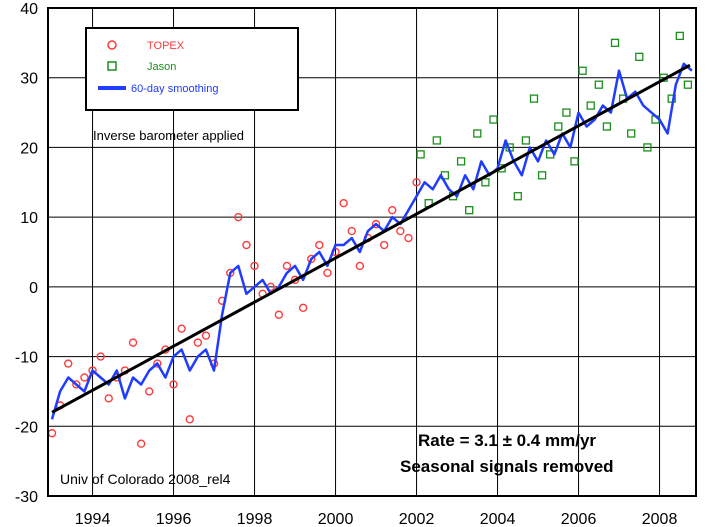 The height and width of the screenshot is (527, 706). What do you see at coordinates (29, 148) in the screenshot?
I see `y-tick-5: 20` at bounding box center [29, 148].